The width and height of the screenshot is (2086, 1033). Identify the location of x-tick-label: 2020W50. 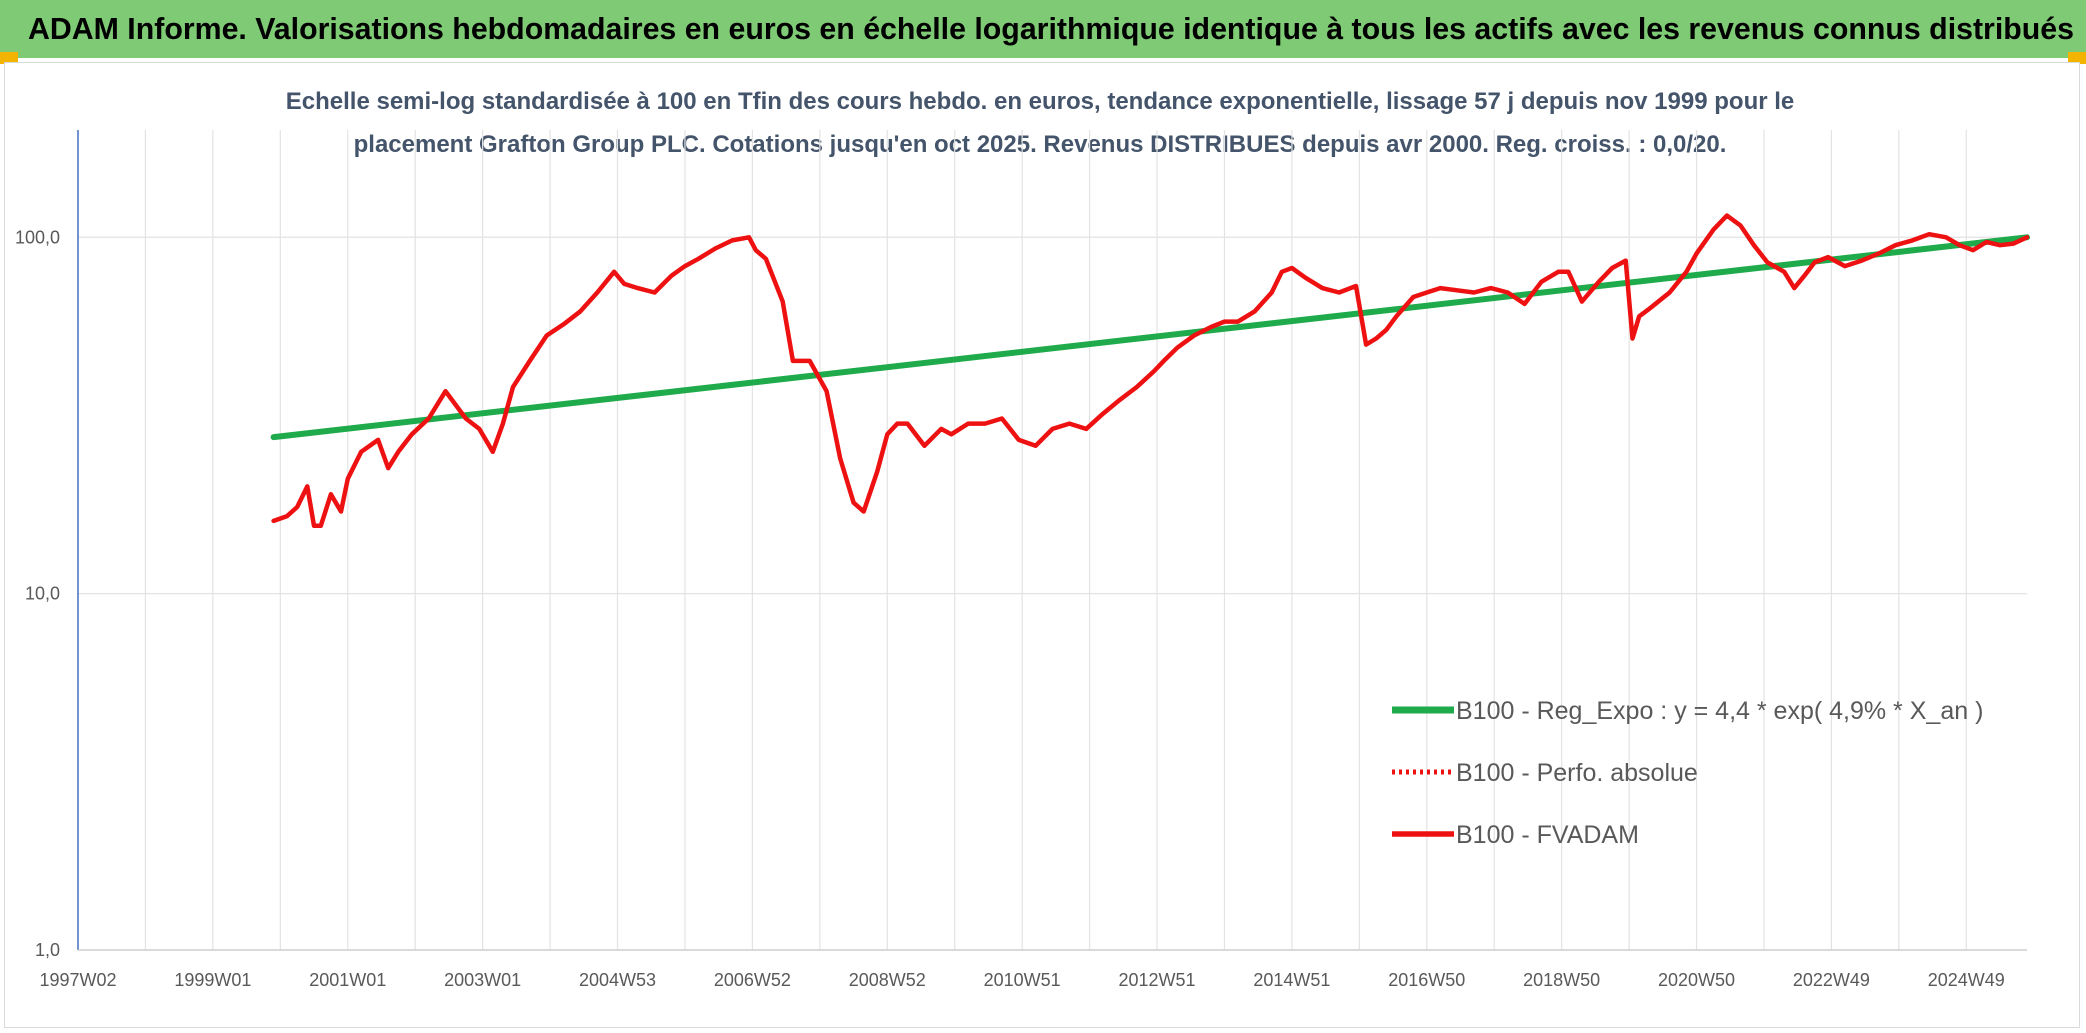
(1696, 980).